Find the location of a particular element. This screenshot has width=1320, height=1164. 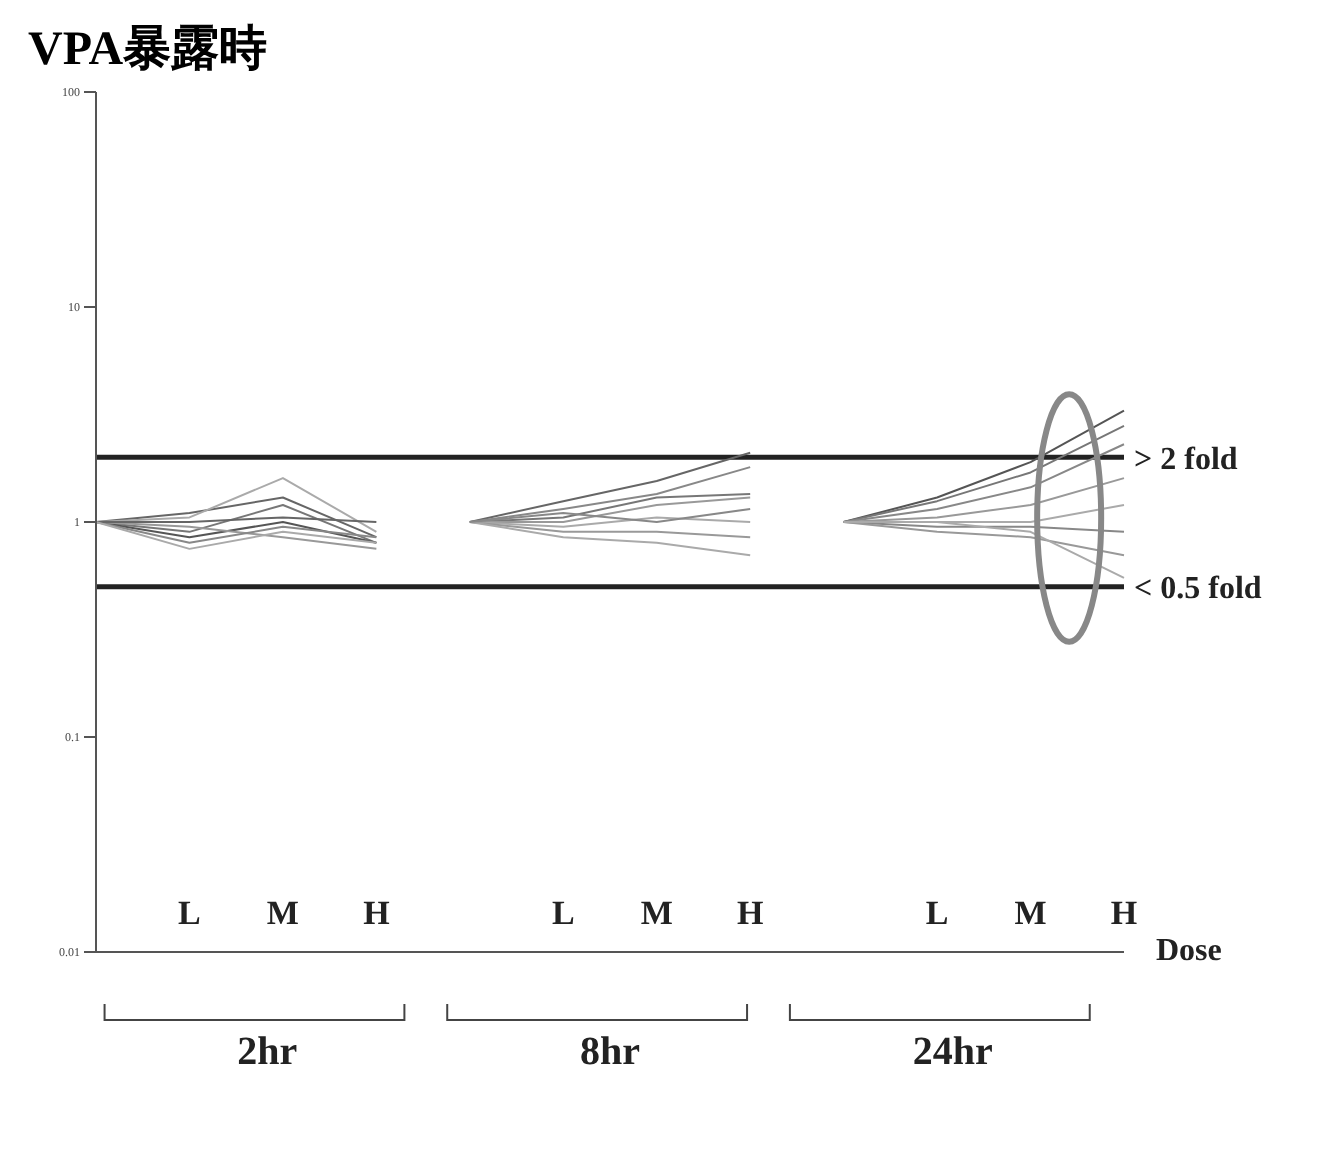

text: 24hr is located at coordinates (952, 1052).